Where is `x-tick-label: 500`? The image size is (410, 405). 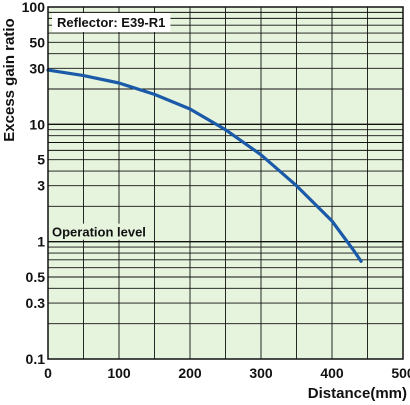
x-tick-label: 500 is located at coordinates (400, 373).